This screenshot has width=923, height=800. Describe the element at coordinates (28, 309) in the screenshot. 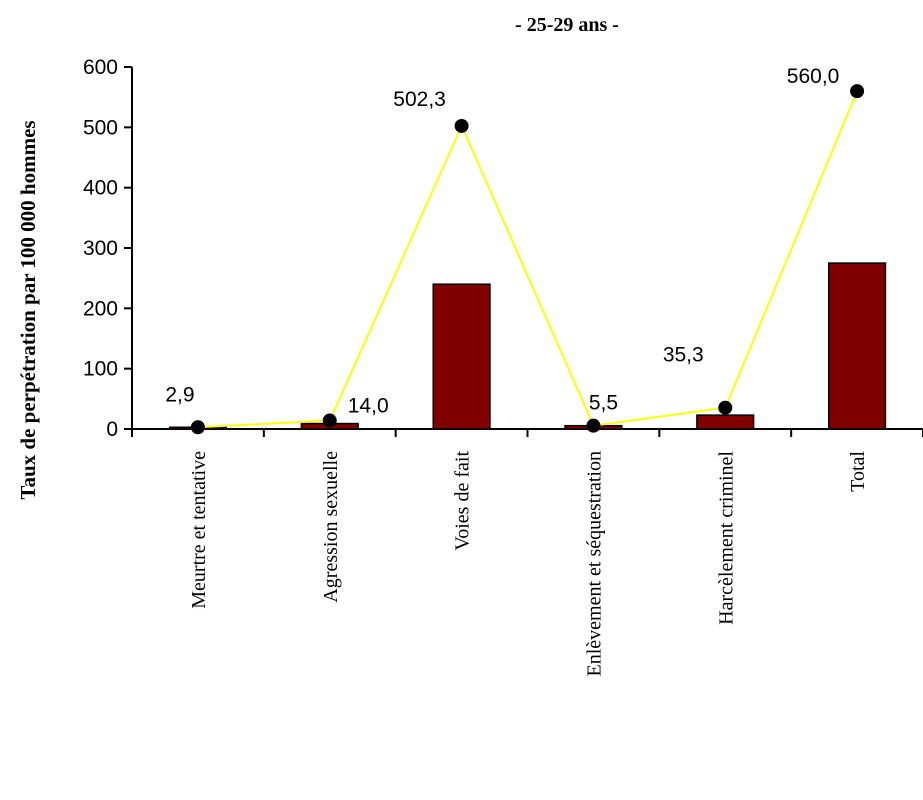

I see `y-axis-label: Taux de perpétration par 100 000 hommes` at that location.